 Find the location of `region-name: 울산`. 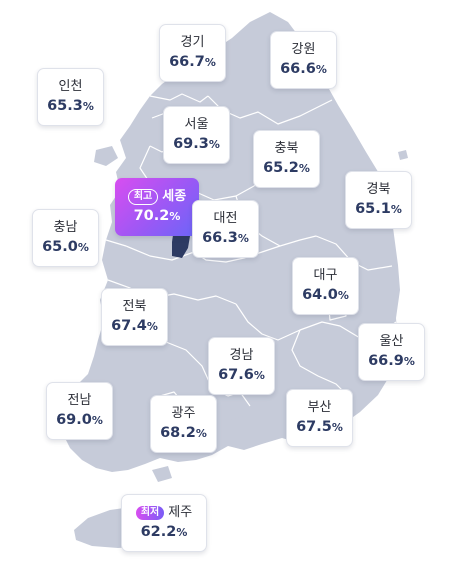

region-name: 울산 is located at coordinates (391, 341).